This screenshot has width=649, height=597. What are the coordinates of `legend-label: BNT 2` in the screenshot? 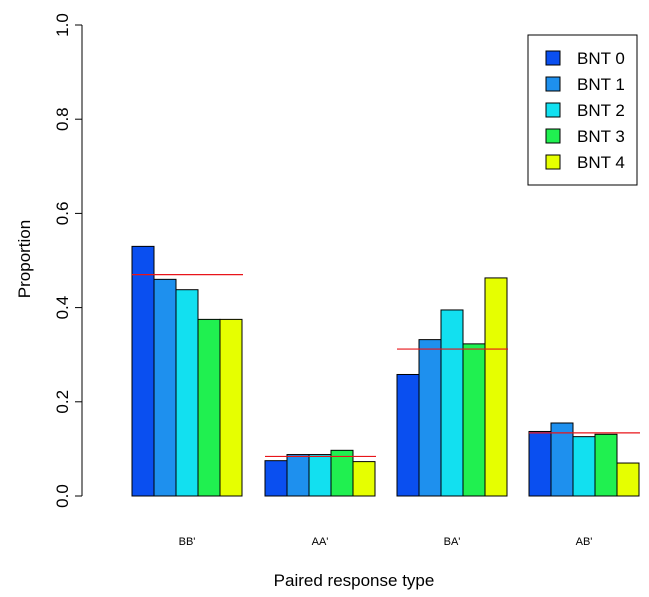 It's located at (601, 110).